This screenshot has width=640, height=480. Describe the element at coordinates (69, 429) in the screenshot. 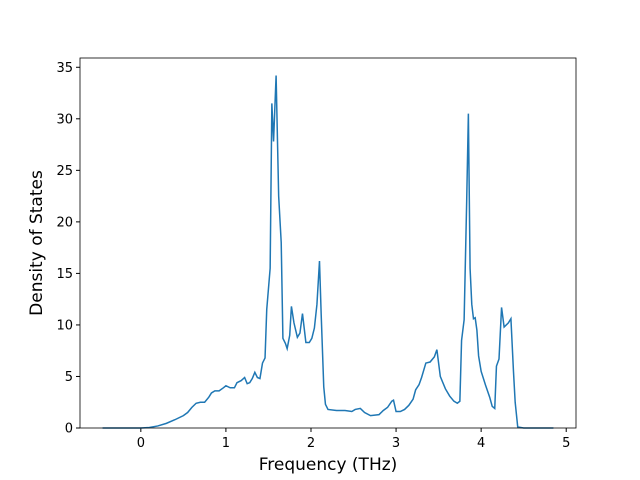

I see `y-tick-label: 0` at that location.